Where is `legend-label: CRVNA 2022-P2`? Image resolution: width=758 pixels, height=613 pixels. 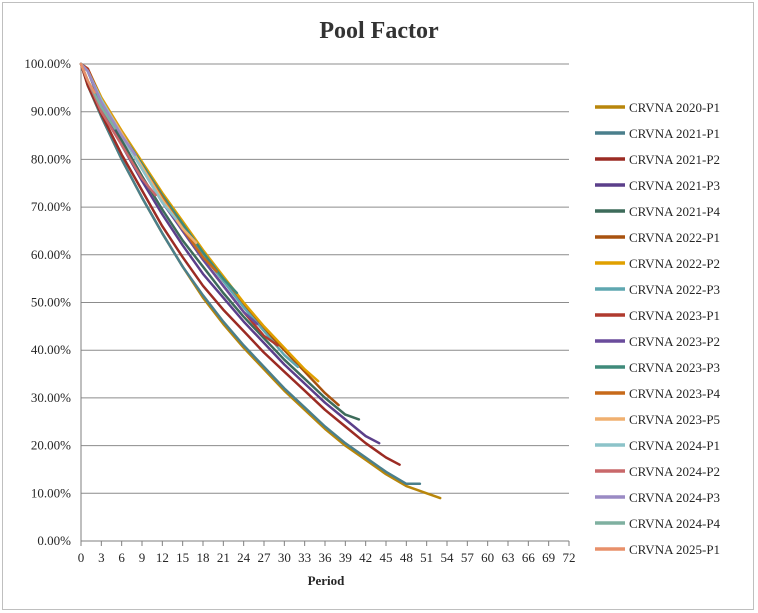
legend-label: CRVNA 2022-P2 is located at coordinates (674, 263).